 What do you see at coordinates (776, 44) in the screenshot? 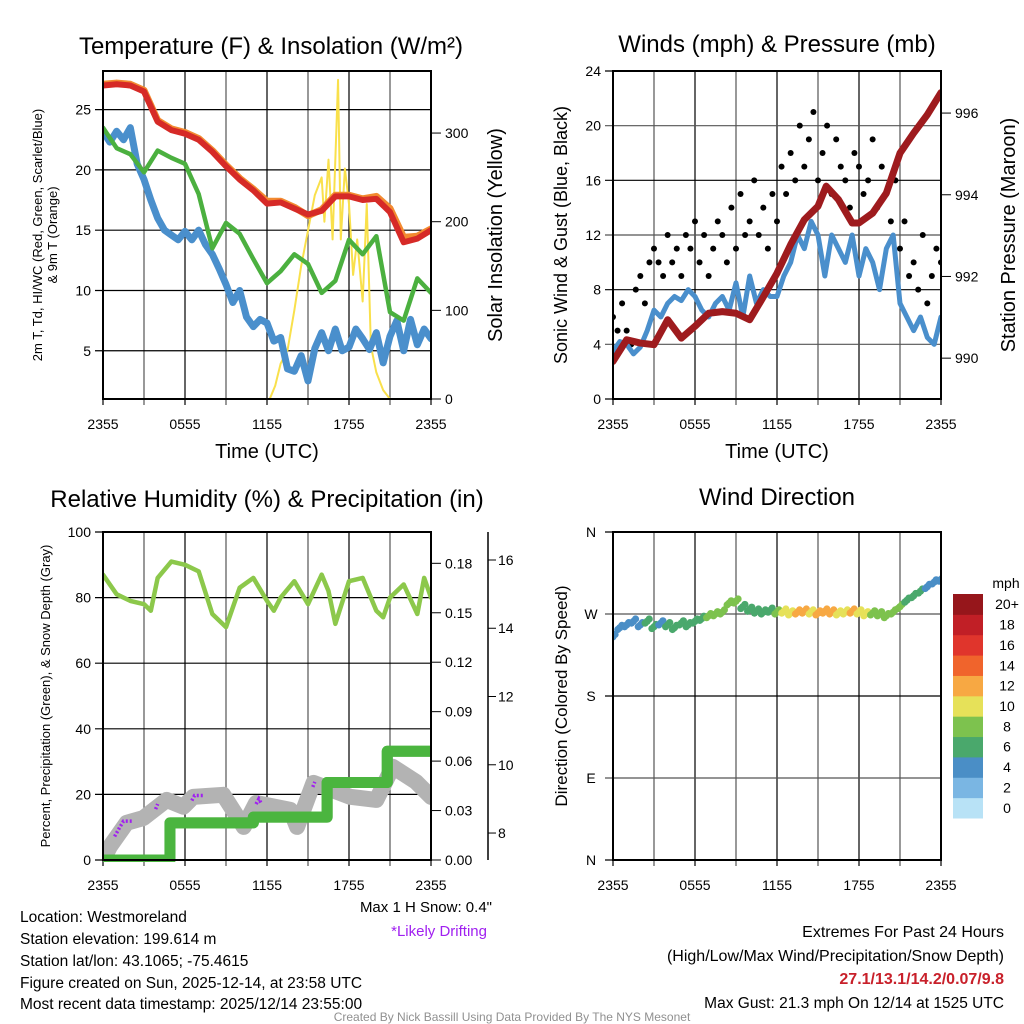
I see `chart-title: Winds (mph) & Pressure (mb)` at bounding box center [776, 44].